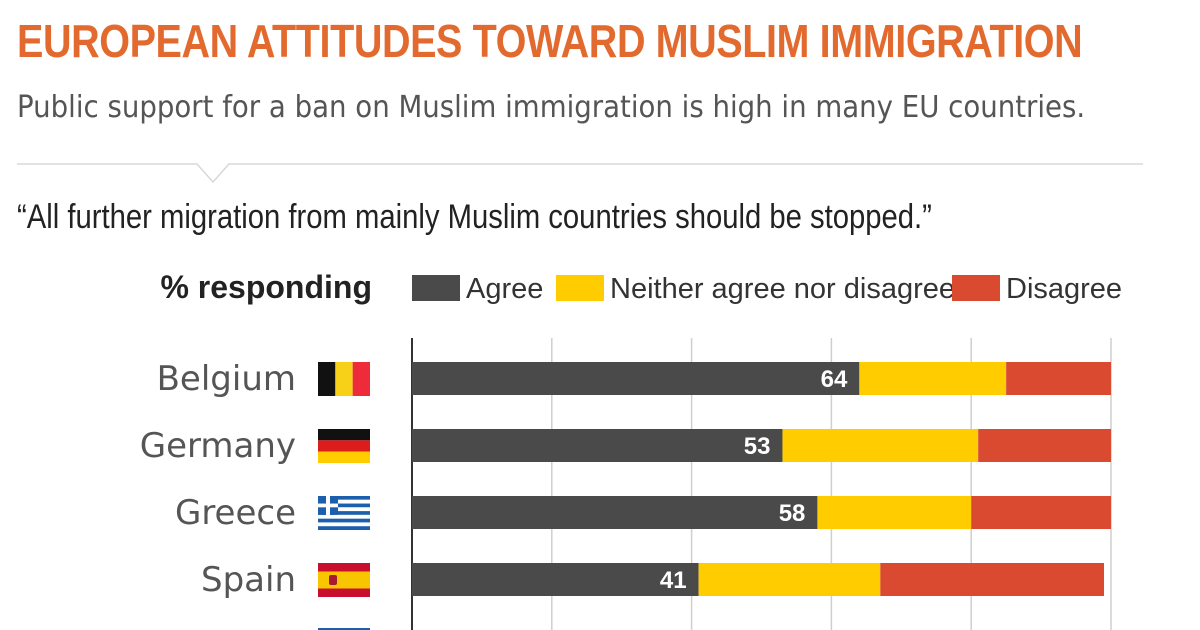 The width and height of the screenshot is (1200, 630). Describe the element at coordinates (344, 580) in the screenshot. I see `spain-flag-icon` at that location.